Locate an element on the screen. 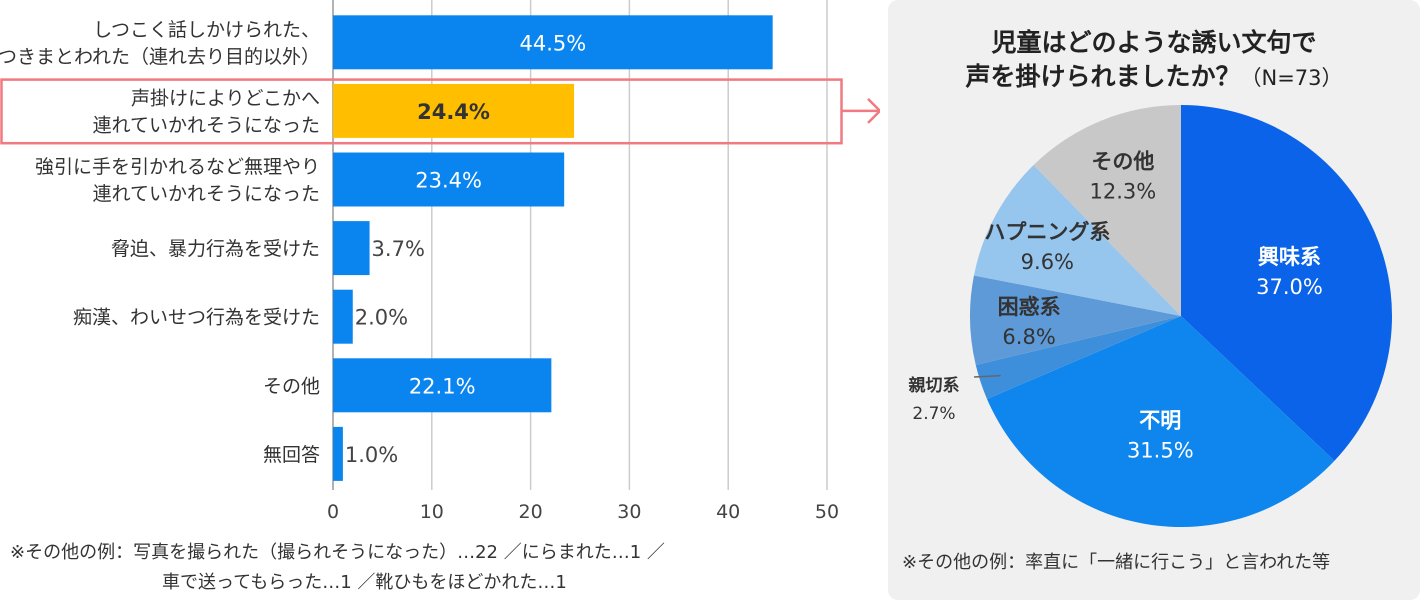  pie-slice-value: 6.8% is located at coordinates (1028, 337).